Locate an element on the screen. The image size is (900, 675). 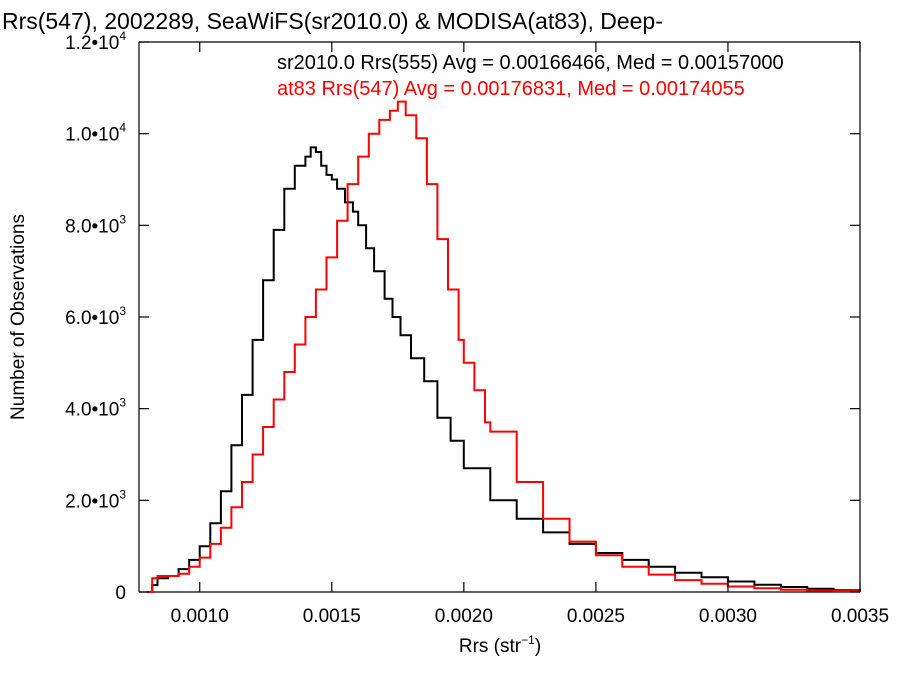
x-tick-label-5: 0.0035 is located at coordinates (860, 616).